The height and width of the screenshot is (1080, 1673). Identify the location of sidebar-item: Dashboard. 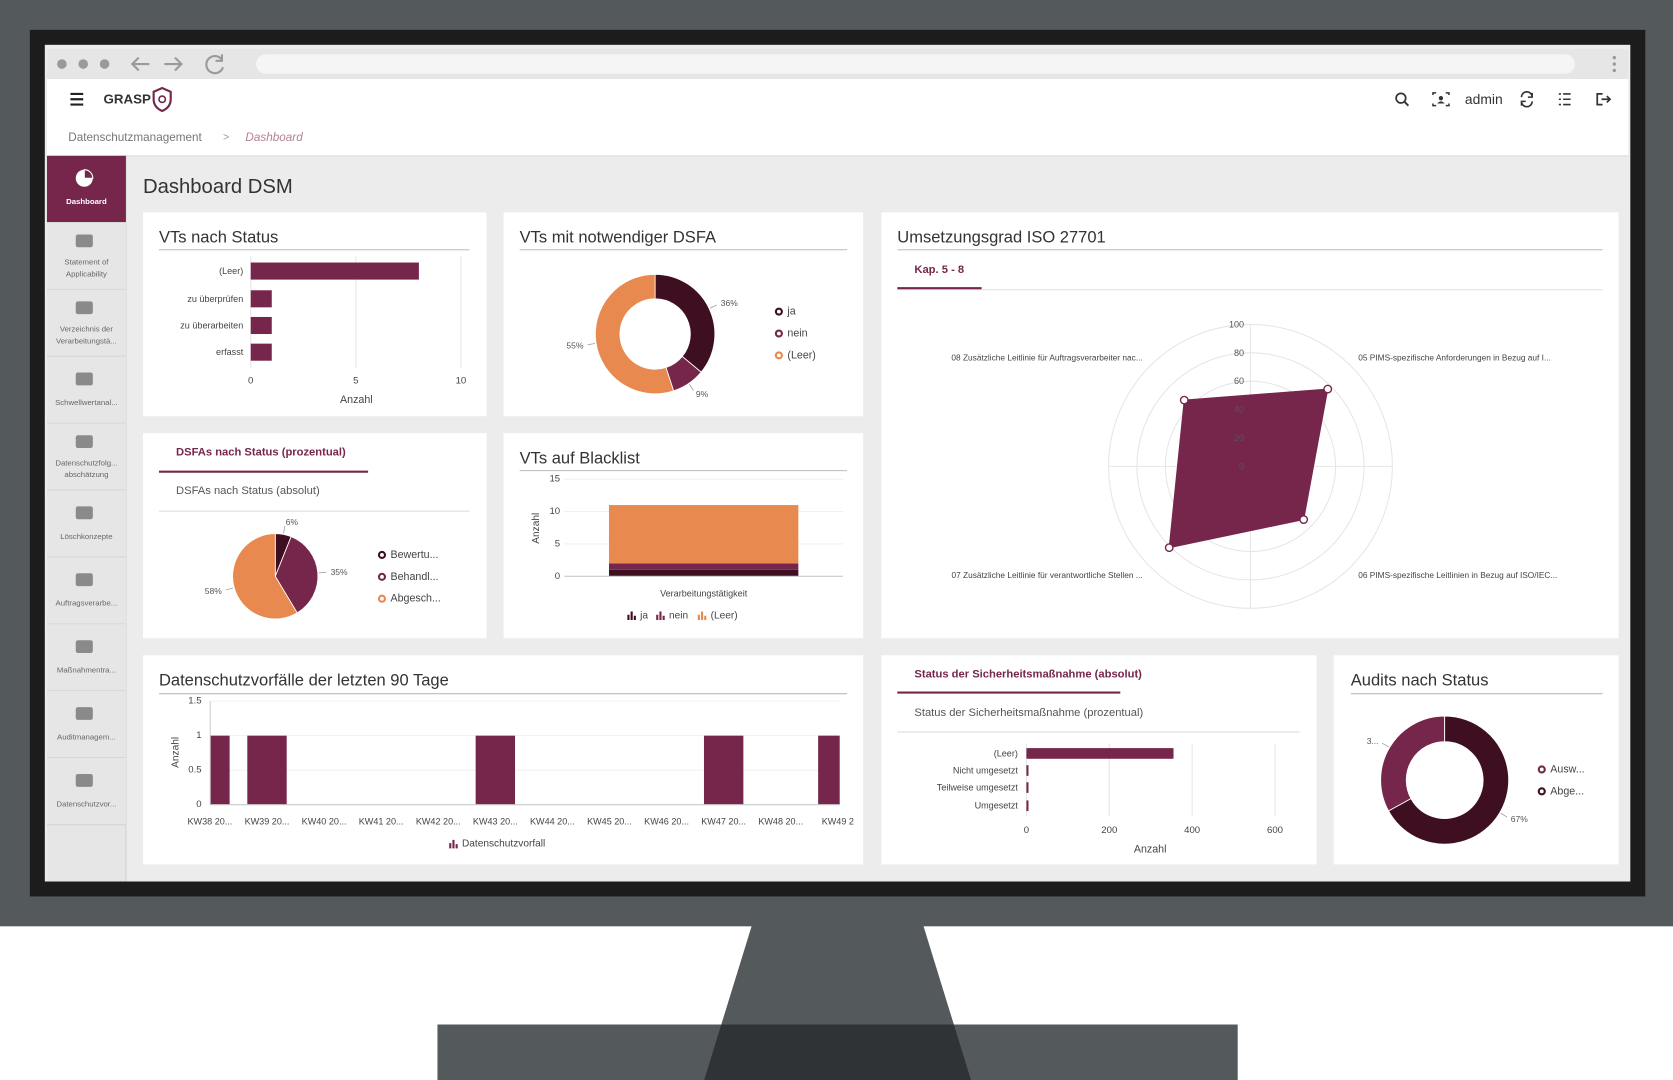
(86, 189).